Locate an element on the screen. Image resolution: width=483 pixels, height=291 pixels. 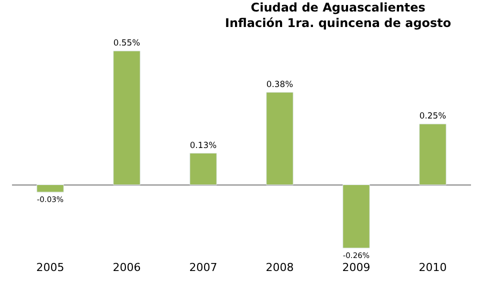
x-tick-label: 2008 is located at coordinates (280, 267).